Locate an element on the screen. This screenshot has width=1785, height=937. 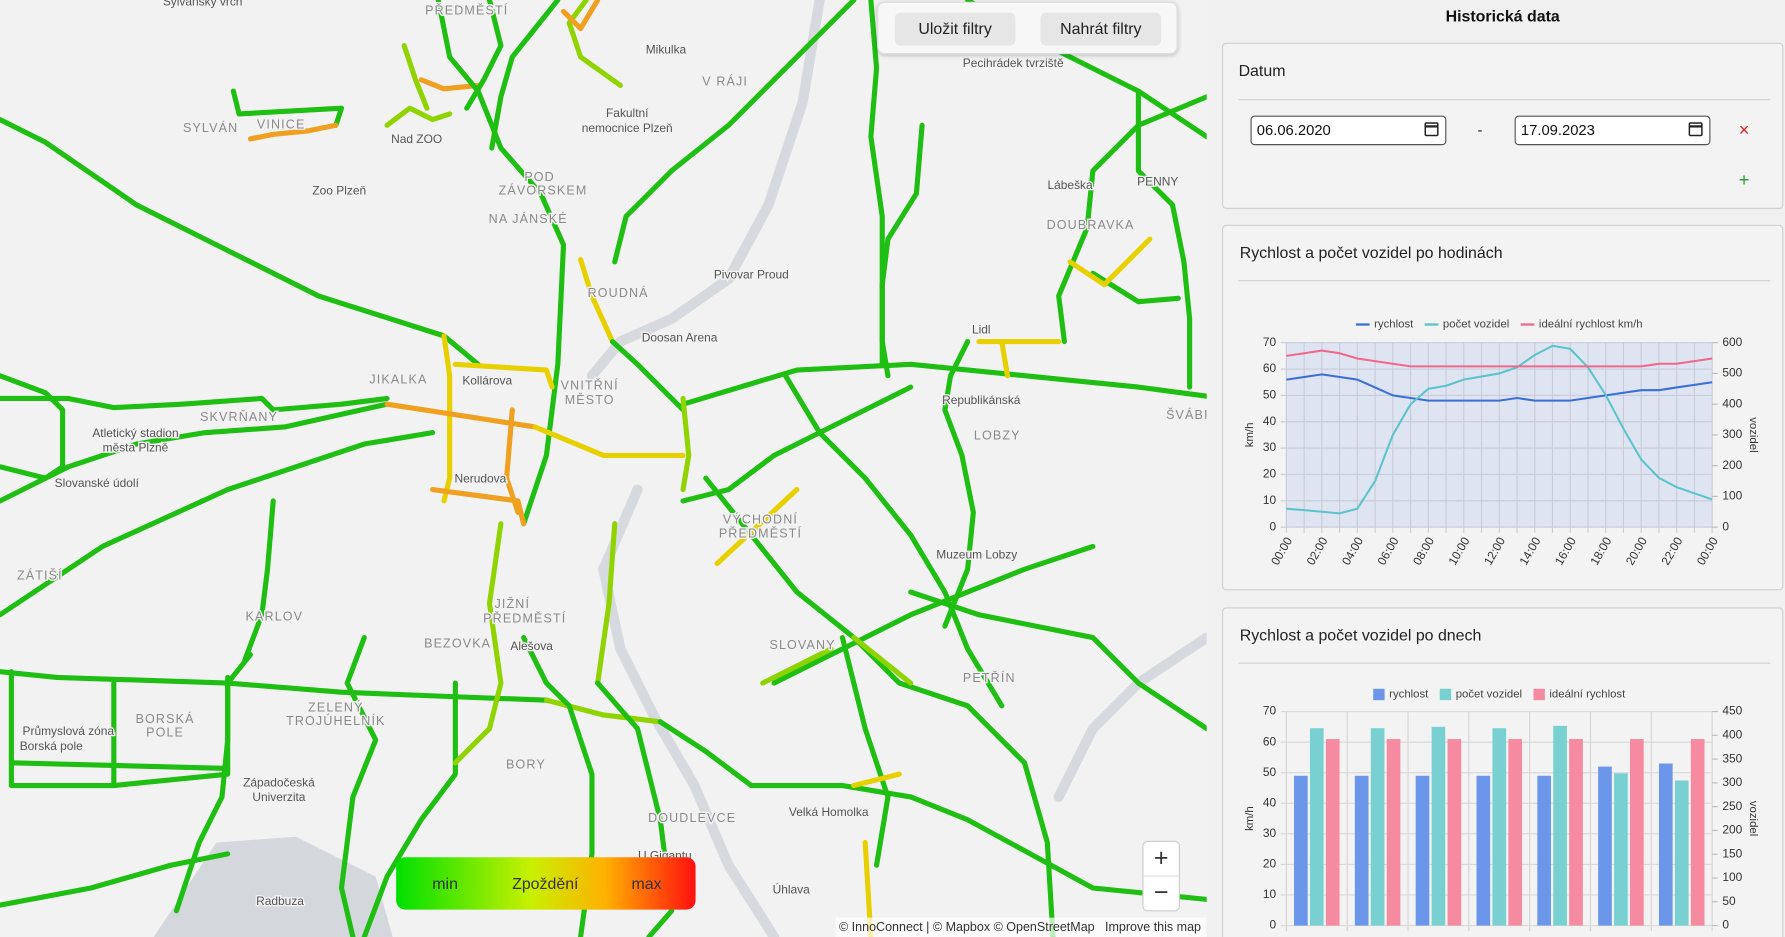
place-label: Sylvánský vrch is located at coordinates (203, 4).